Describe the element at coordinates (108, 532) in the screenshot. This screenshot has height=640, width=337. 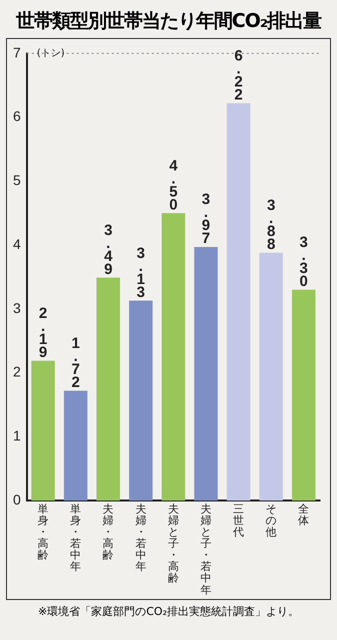
I see `x-tick-label: 夫婦・高齢` at that location.